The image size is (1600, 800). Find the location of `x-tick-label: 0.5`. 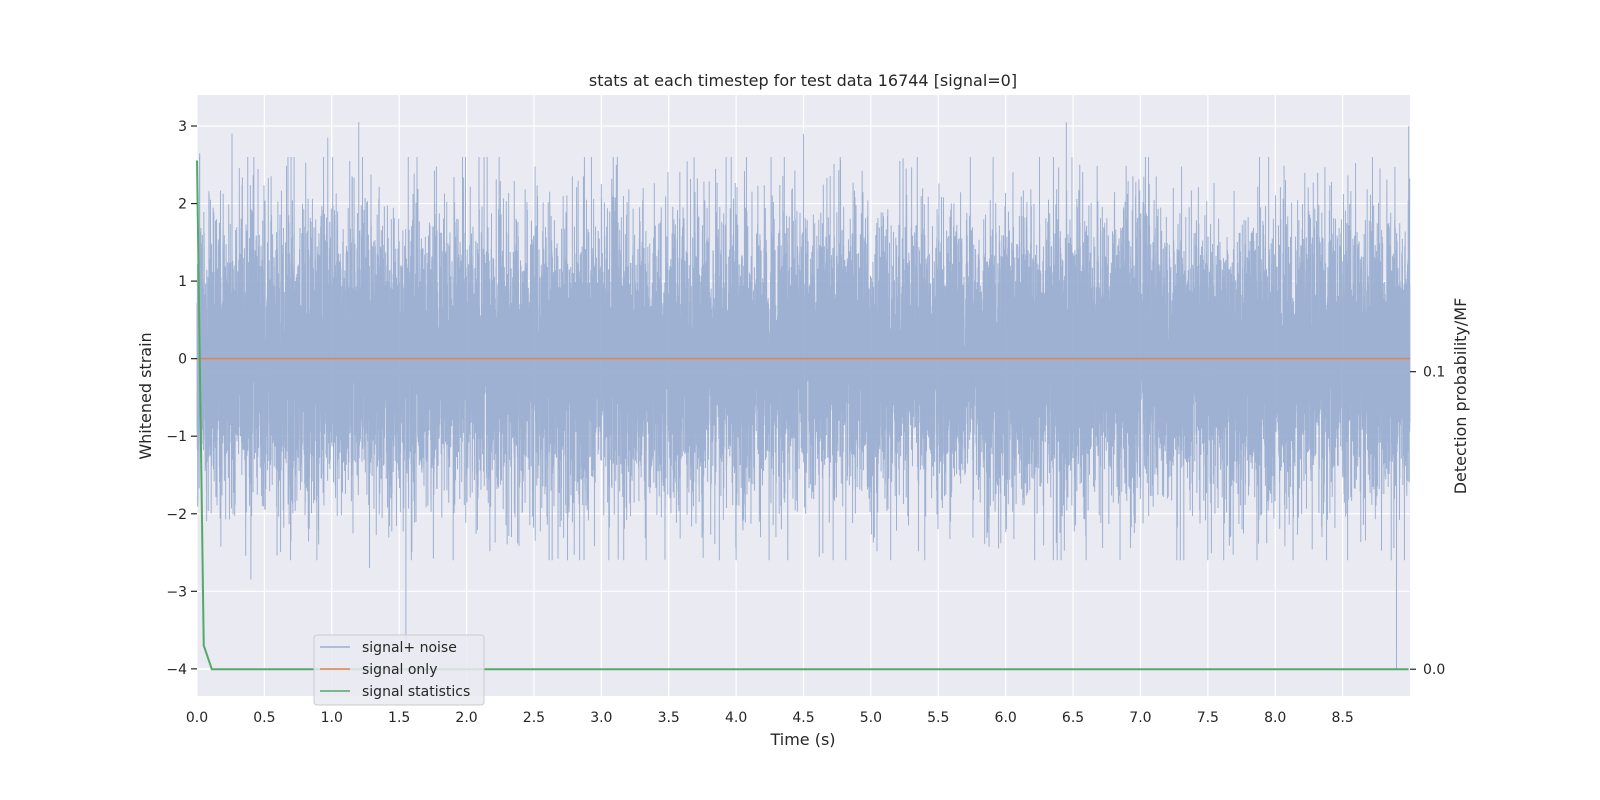

x-tick-label: 0.5 is located at coordinates (264, 718).